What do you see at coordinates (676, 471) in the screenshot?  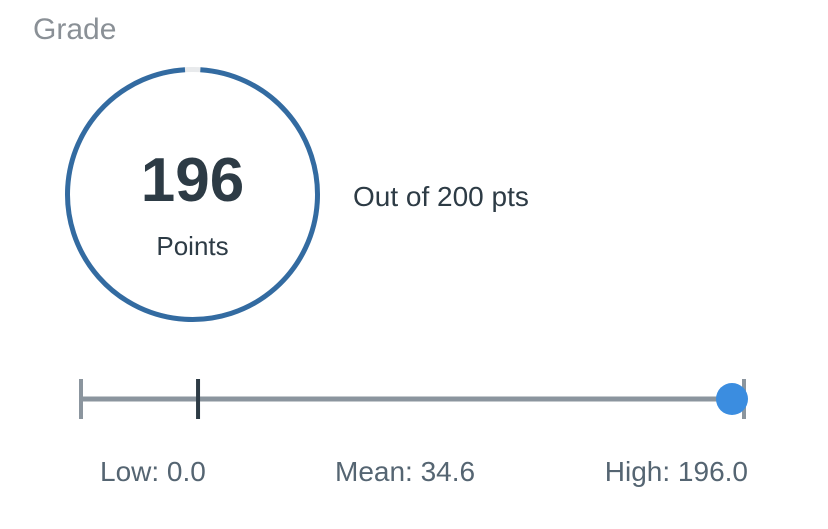 I see `high-stat: High: 196.0` at bounding box center [676, 471].